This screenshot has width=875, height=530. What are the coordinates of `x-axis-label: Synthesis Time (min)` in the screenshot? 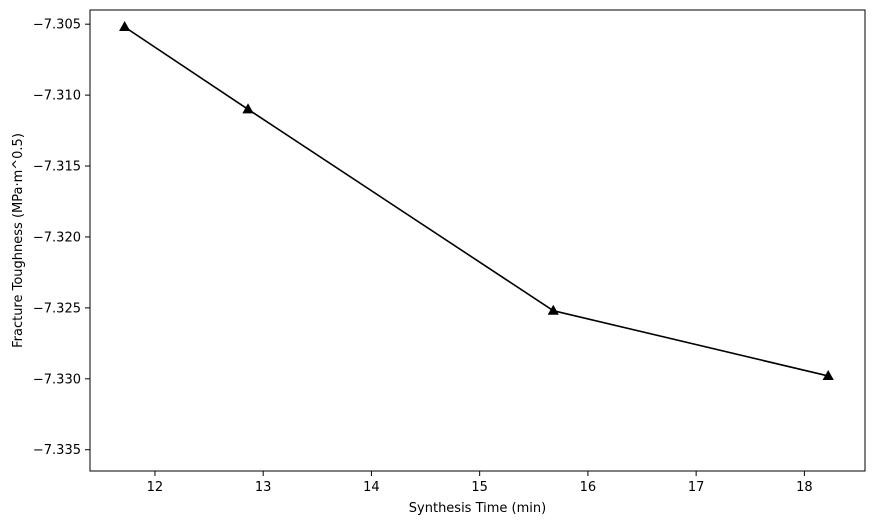 It's located at (477, 508).